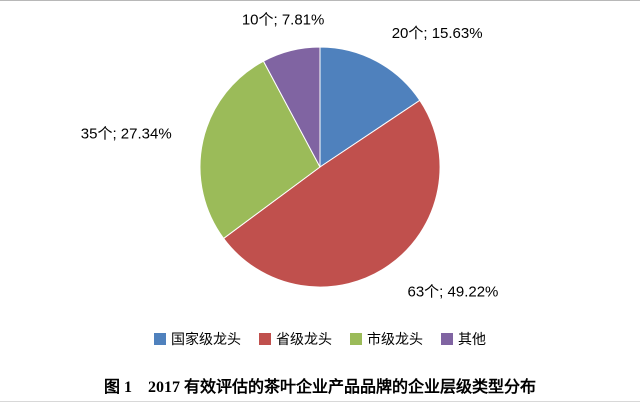 This screenshot has width=640, height=402. Describe the element at coordinates (126, 134) in the screenshot. I see `pie-data-label-2: 35个; 27.34%` at that location.